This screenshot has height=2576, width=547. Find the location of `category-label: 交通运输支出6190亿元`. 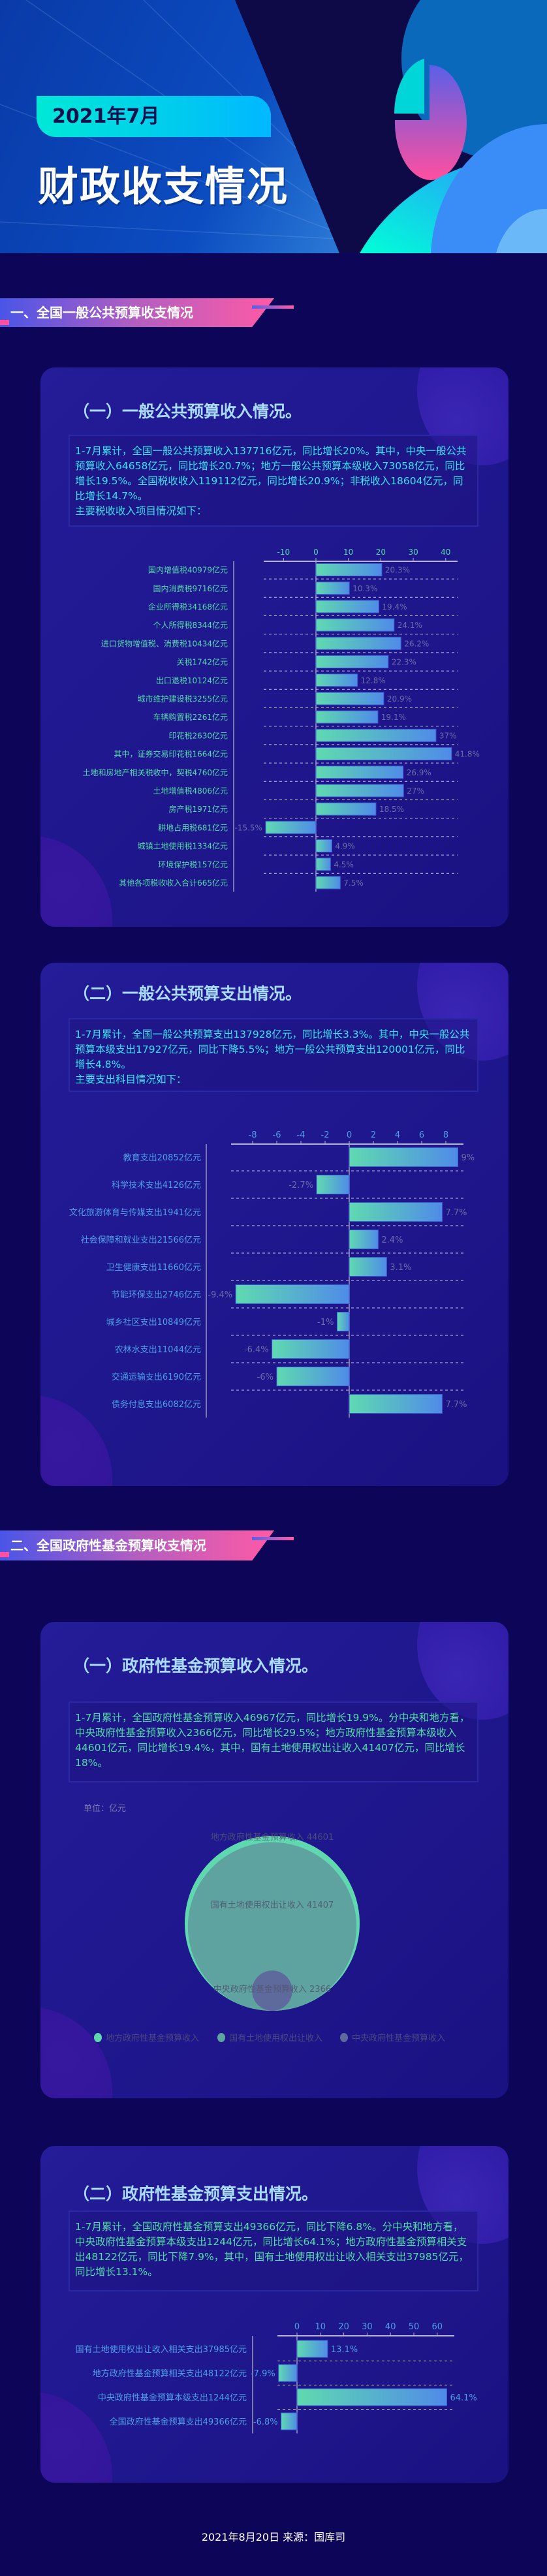

category-label: 交通运输支出6190亿元 is located at coordinates (156, 1377).